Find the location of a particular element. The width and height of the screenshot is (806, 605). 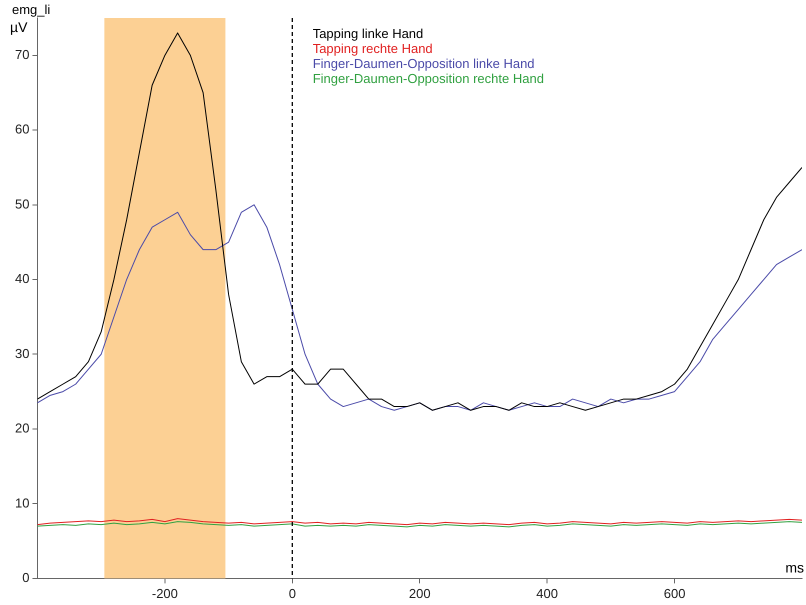

text: Finger-Daumen-Opposition linke Hand is located at coordinates (423, 63).